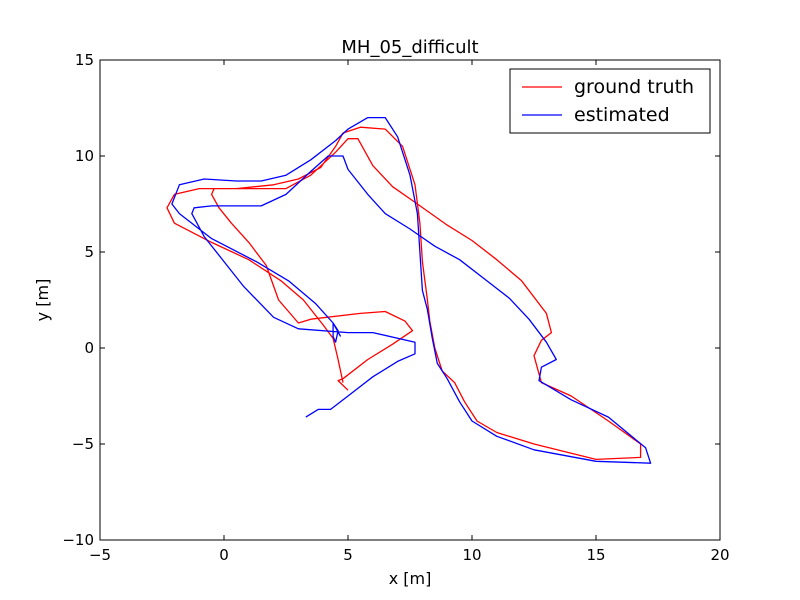  I want to click on x-tick-label: 0, so click(224, 555).